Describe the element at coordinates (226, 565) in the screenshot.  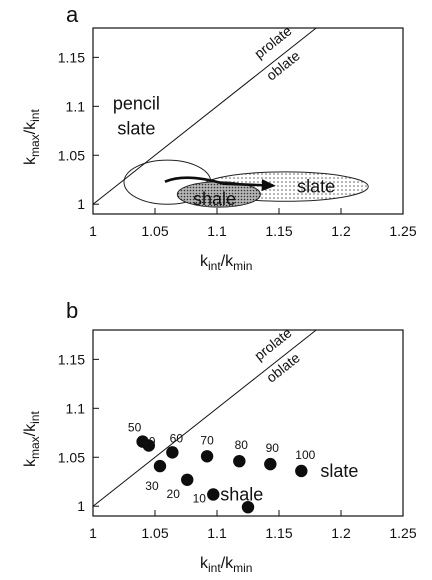
I see `panel-b-x-axis-label: kint/kmin` at that location.